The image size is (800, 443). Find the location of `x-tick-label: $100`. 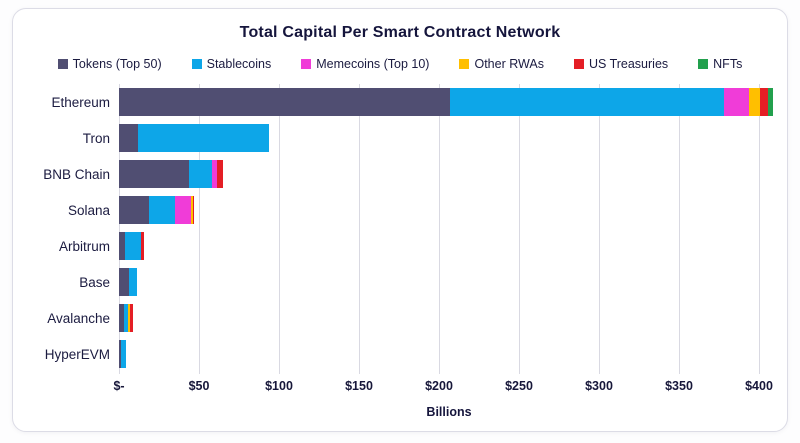

x-tick-label: $100 is located at coordinates (279, 386).